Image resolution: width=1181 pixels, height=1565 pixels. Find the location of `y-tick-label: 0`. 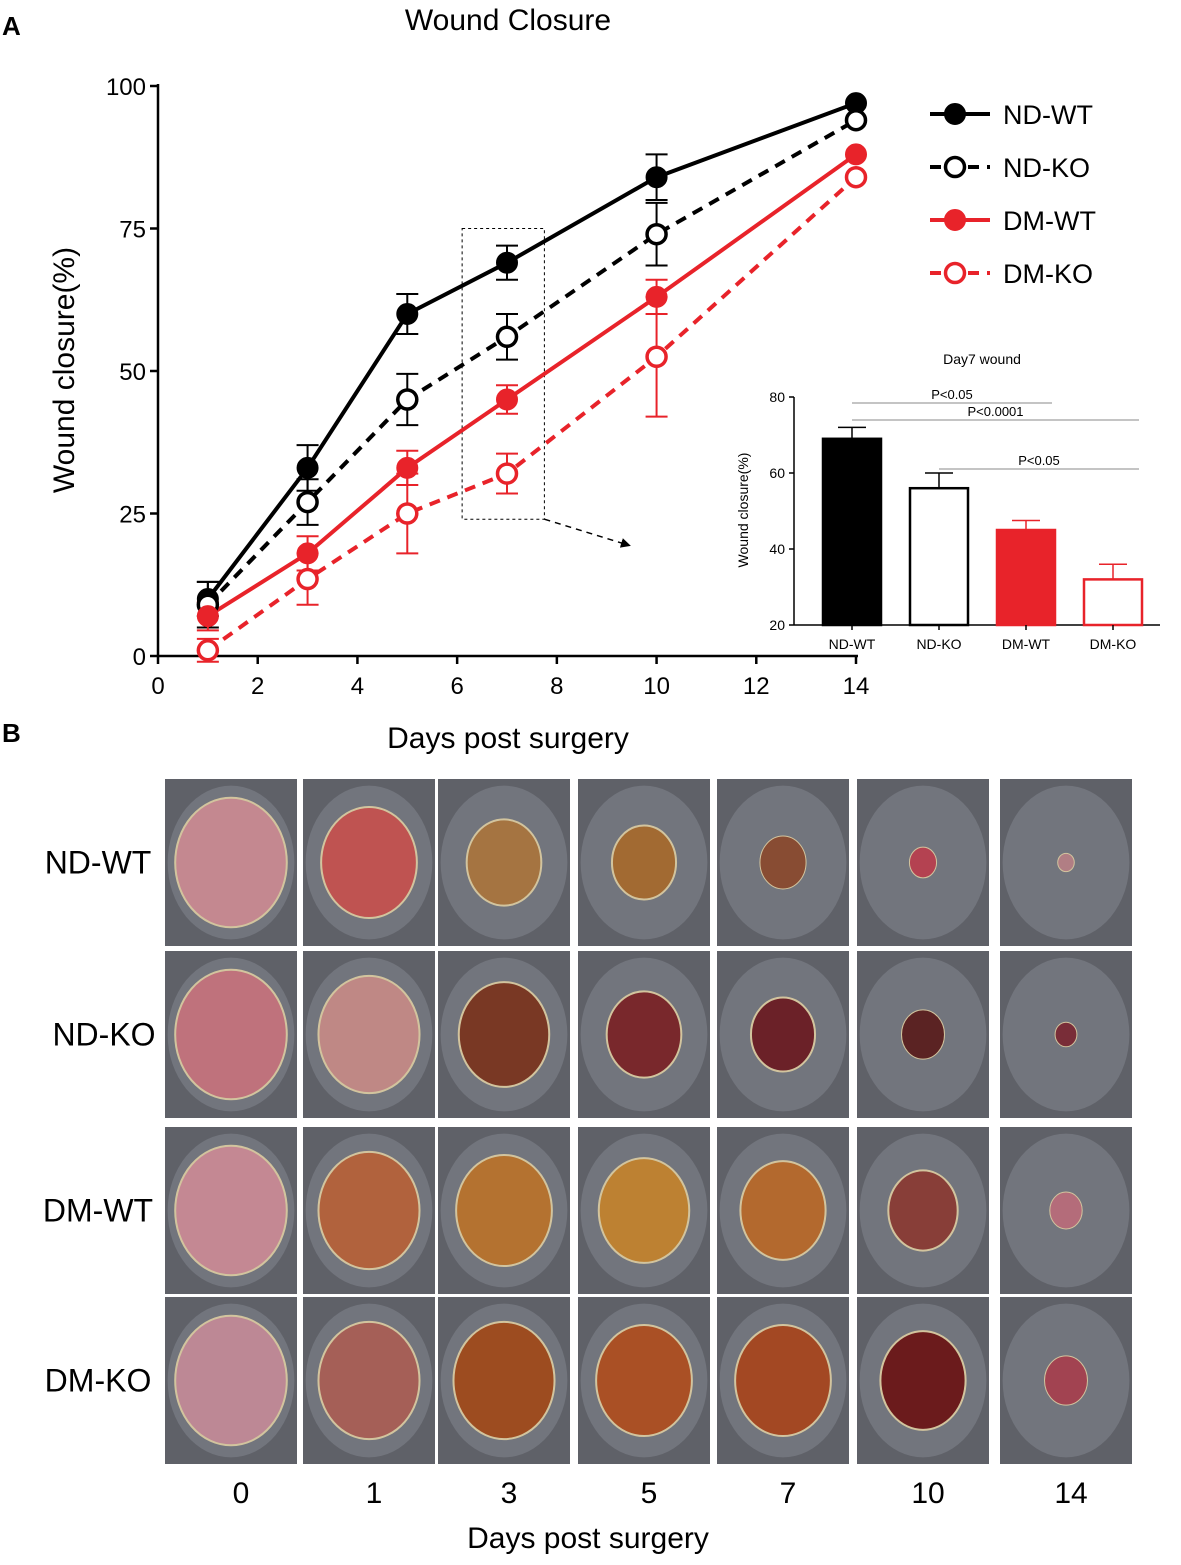

y-tick-label: 0 is located at coordinates (139, 657).